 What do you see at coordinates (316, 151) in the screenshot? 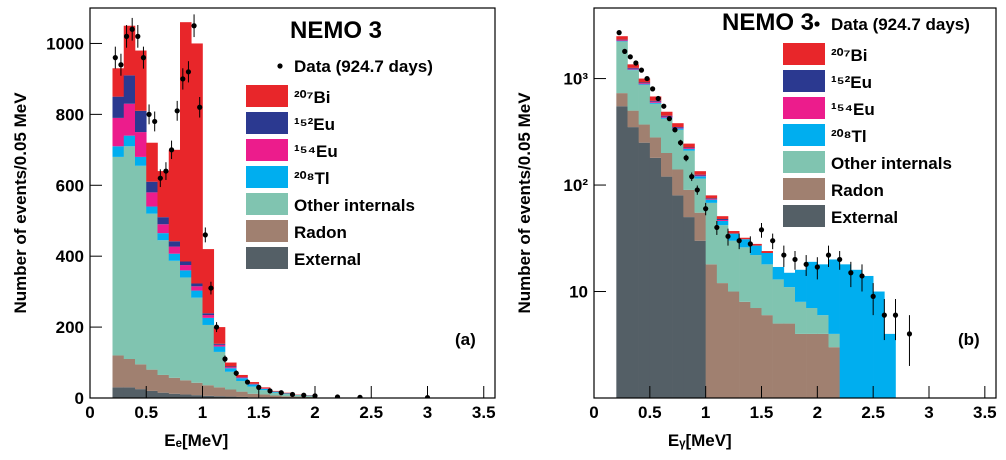
I see `legend-label: ¹⁵⁴Eu` at bounding box center [316, 151].